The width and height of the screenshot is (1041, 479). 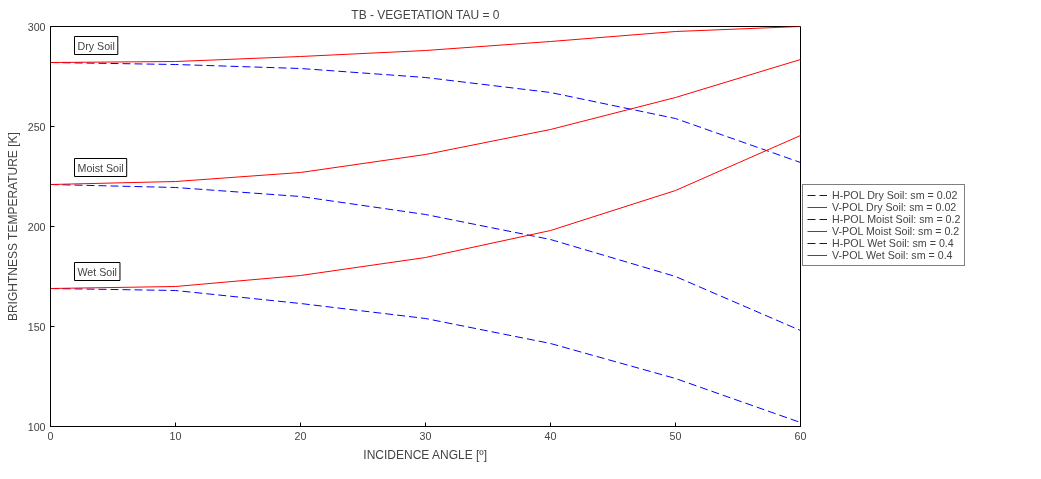 What do you see at coordinates (893, 243) in the screenshot?
I see `legend-label: H-POL Wet Soil: sm = 0.4` at bounding box center [893, 243].